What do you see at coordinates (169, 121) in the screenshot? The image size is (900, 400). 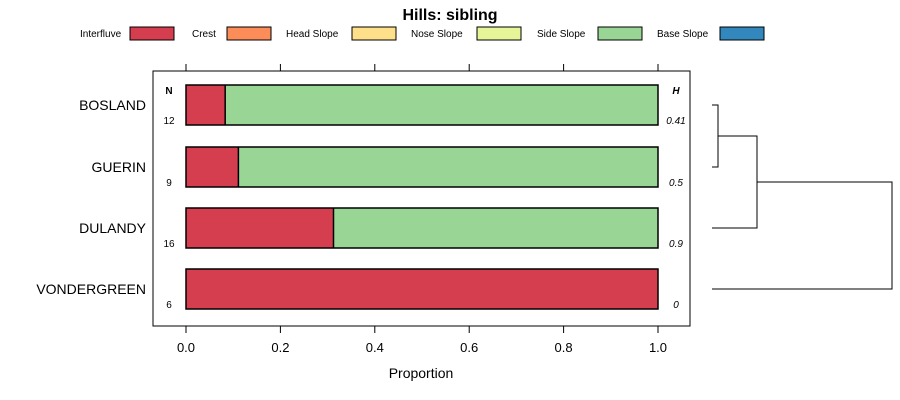 I see `n-value-bosland: 12` at bounding box center [169, 121].